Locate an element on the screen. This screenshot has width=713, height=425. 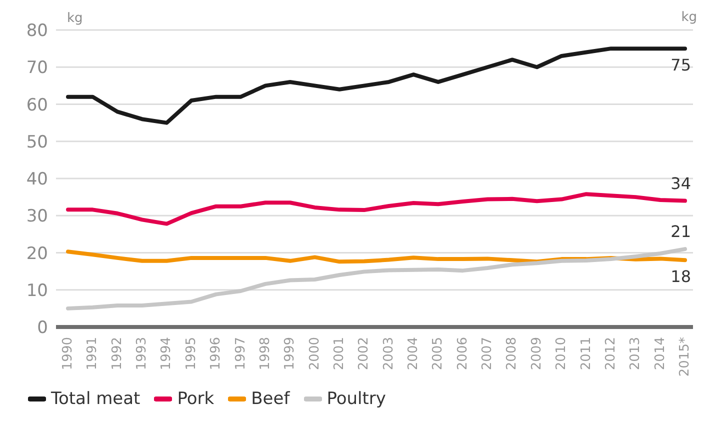
x-tick-label: 2014 is located at coordinates (660, 353).